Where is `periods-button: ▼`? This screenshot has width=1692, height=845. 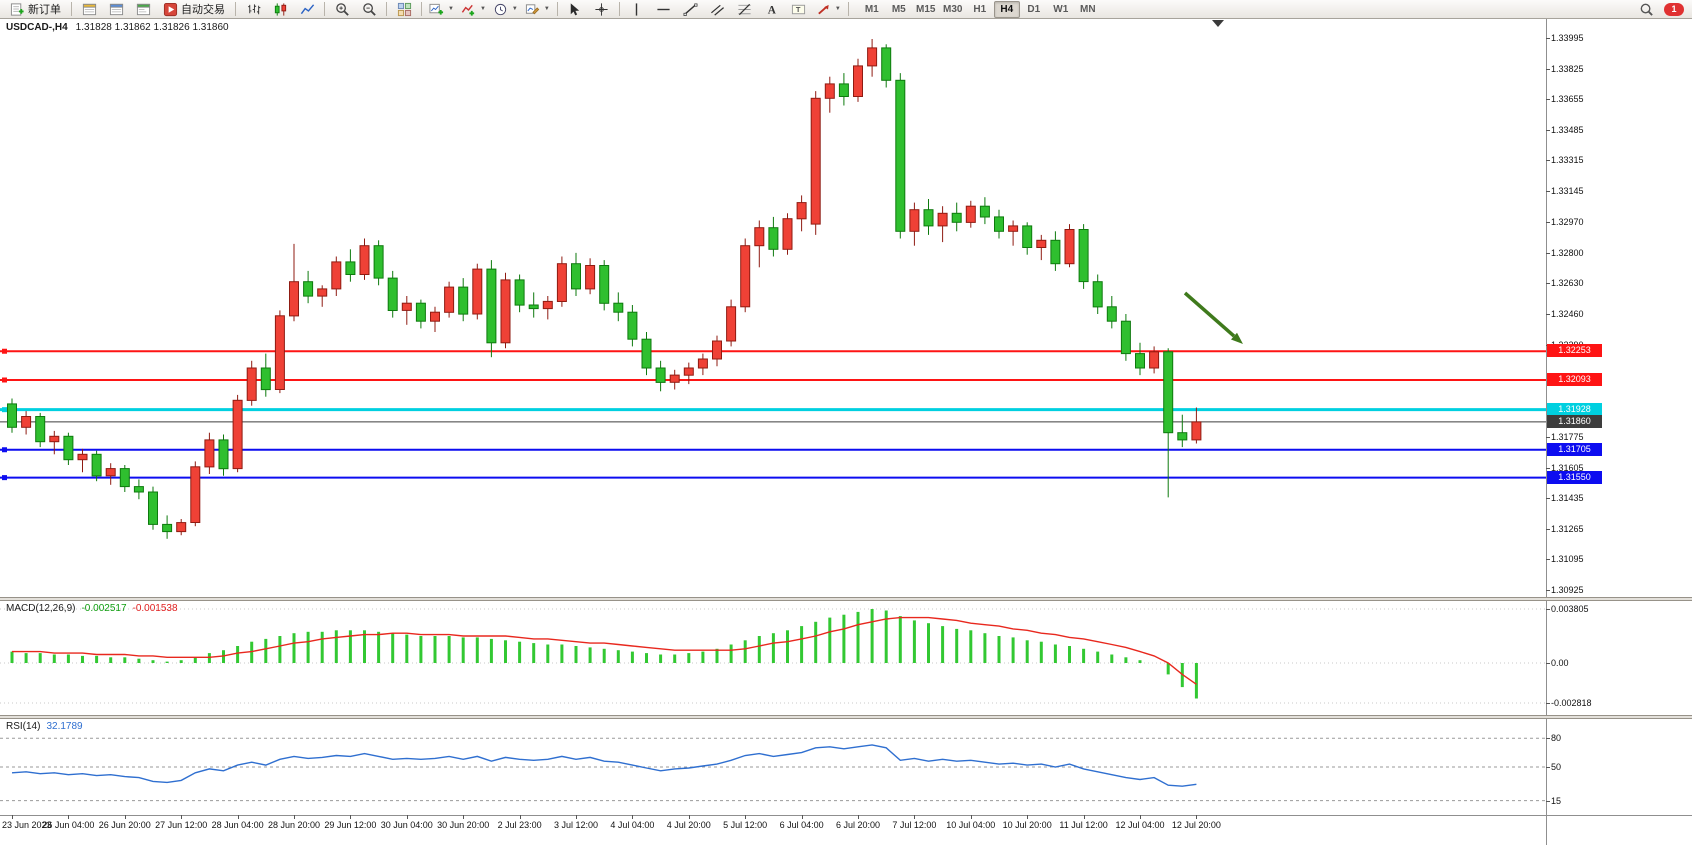
periods-button: ▼ is located at coordinates (505, 9).